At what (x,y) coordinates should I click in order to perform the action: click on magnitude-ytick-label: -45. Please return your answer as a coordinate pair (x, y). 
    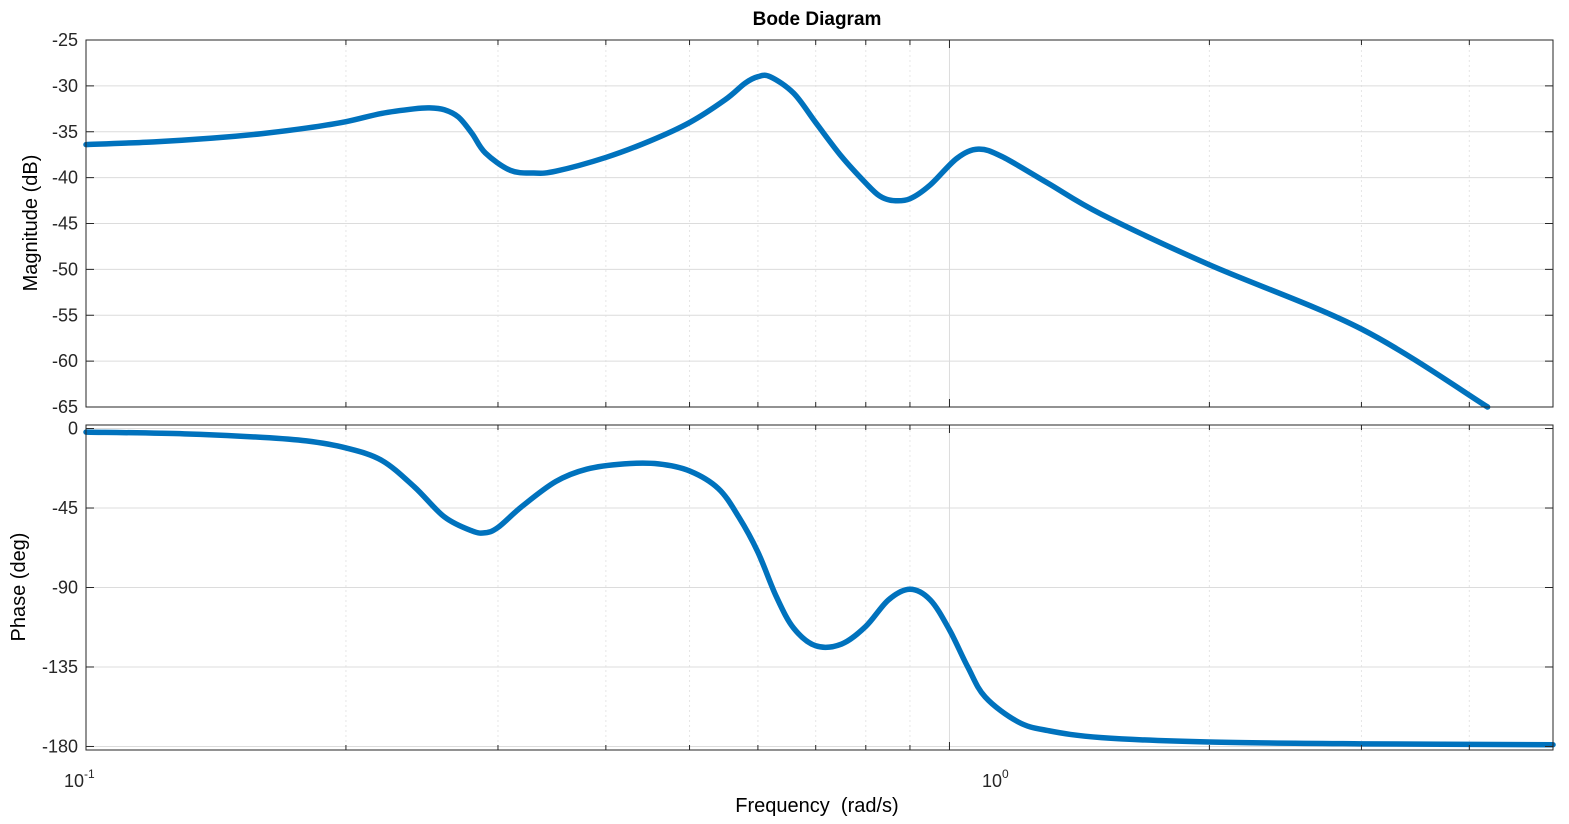
    Looking at the image, I should click on (65, 224).